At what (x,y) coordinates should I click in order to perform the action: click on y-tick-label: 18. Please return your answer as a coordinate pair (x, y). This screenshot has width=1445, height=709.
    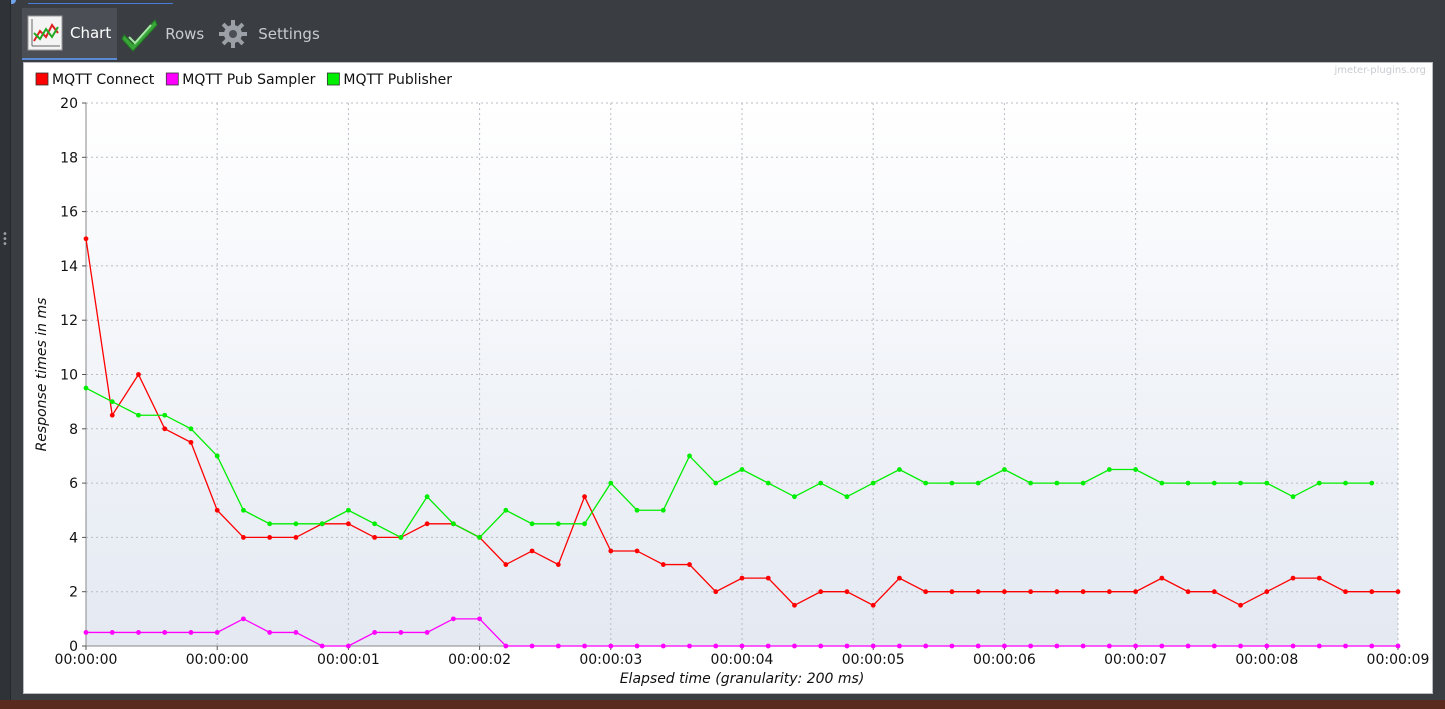
    Looking at the image, I should click on (69, 158).